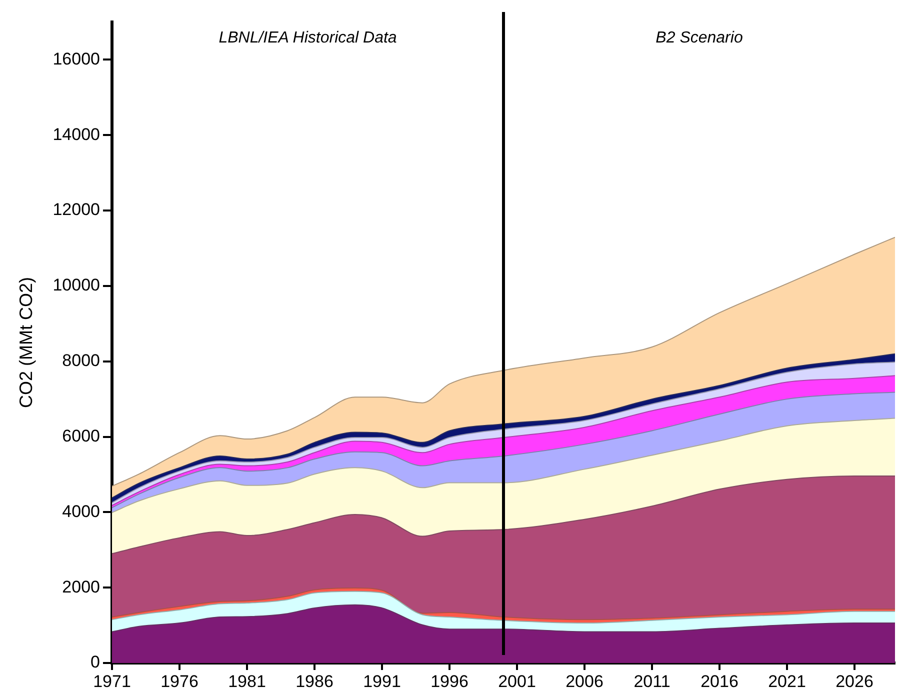 This screenshot has height=697, width=899. What do you see at coordinates (81, 436) in the screenshot?
I see `y-tick-label: 6000` at bounding box center [81, 436].